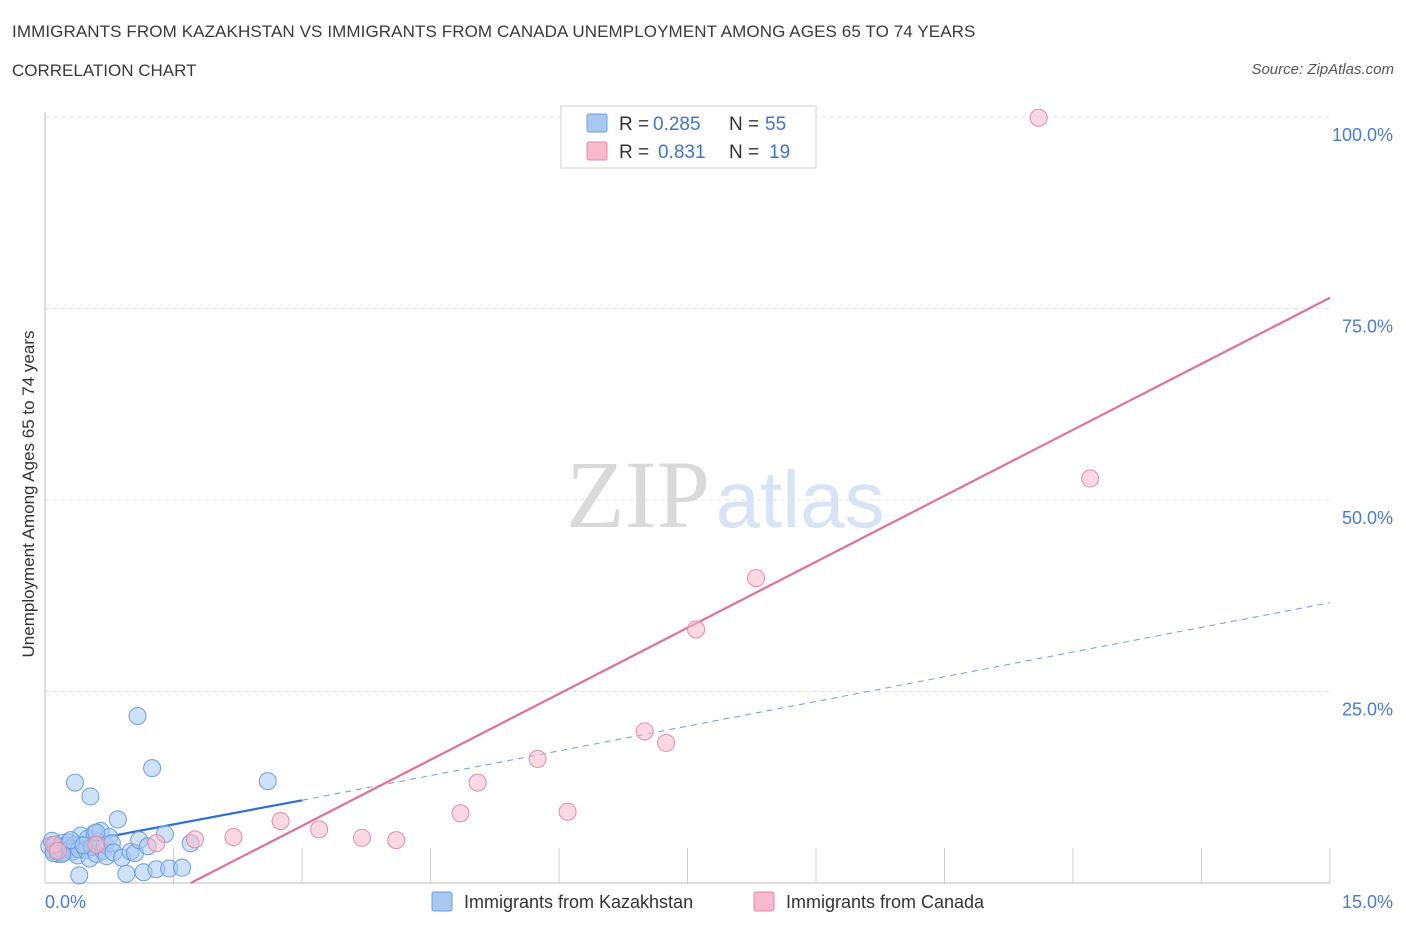 This screenshot has height=930, width=1406. What do you see at coordinates (744, 124) in the screenshot?
I see `legend-n-label-kazakhstan: N =` at bounding box center [744, 124].